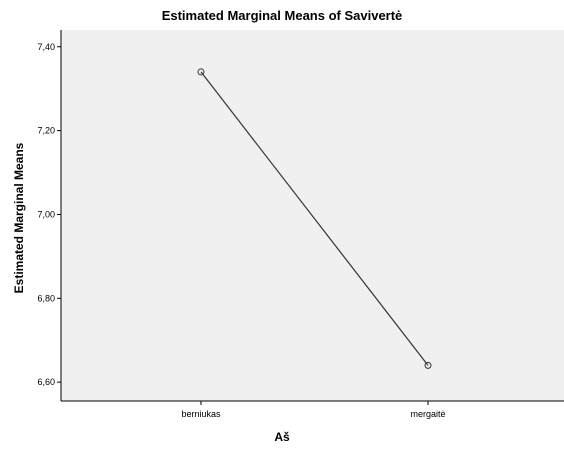 The image size is (564, 450). Describe the element at coordinates (46, 131) in the screenshot. I see `y-tick-label: 7,20` at that location.